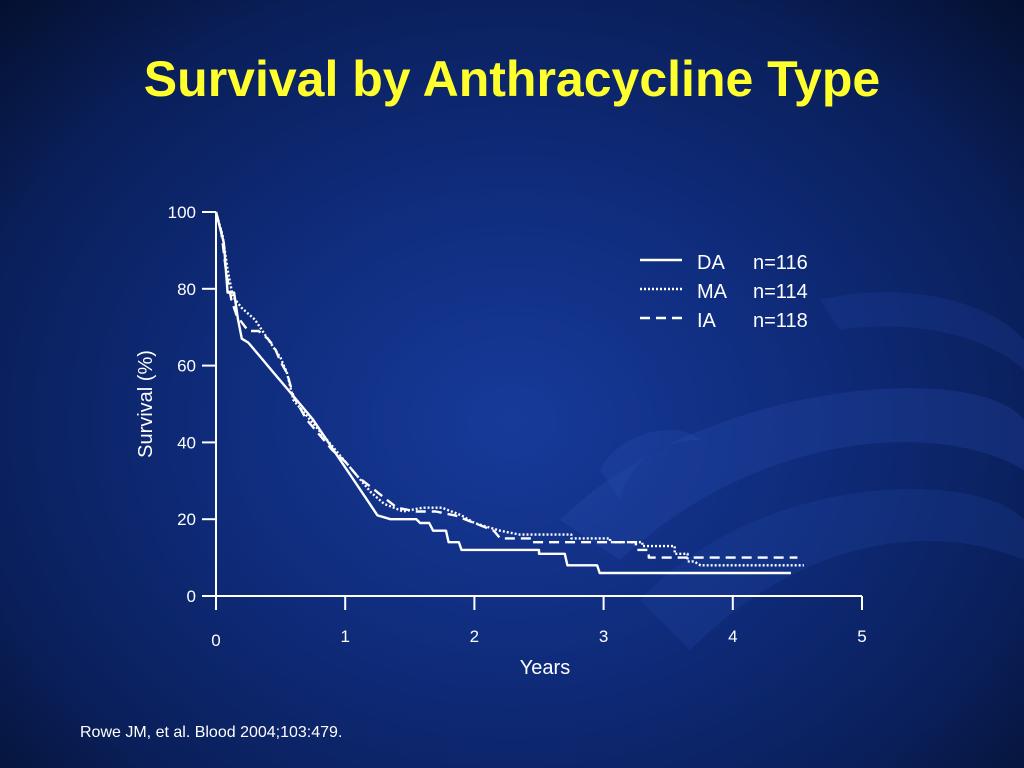  I want to click on slide-title: Survival by Anthracycline Type, so click(512, 79).